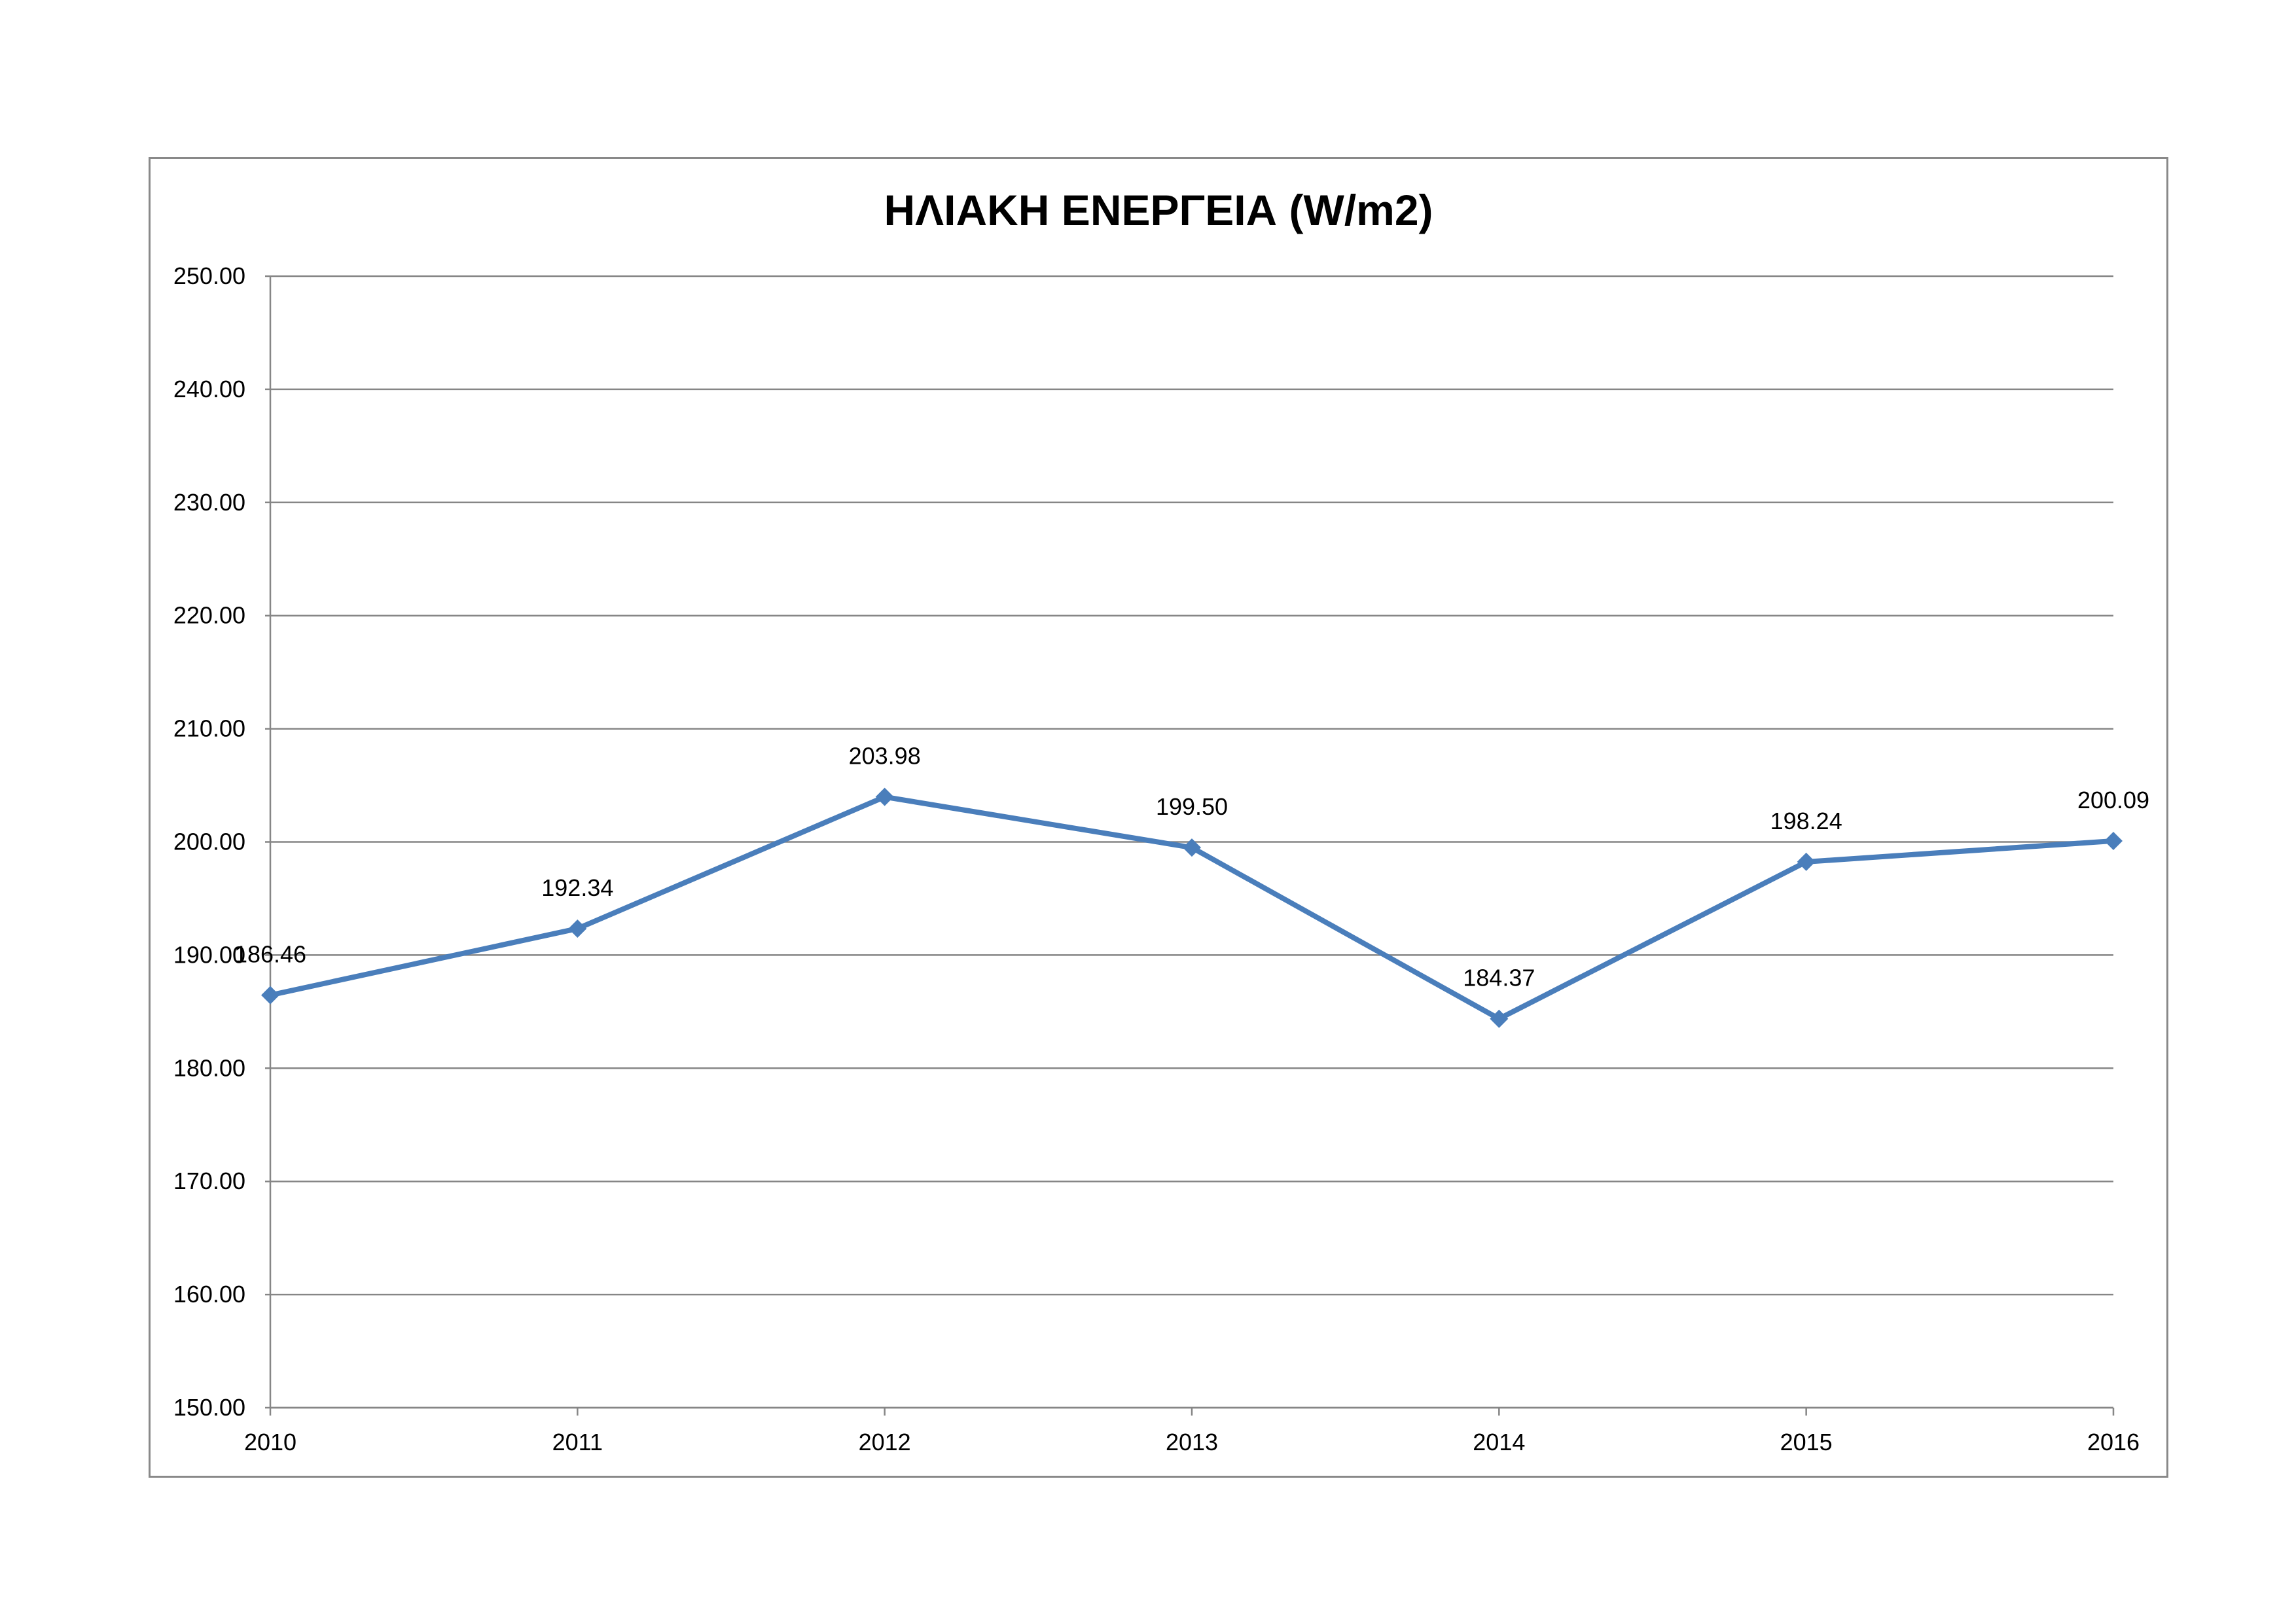 The height and width of the screenshot is (1623, 2296). I want to click on x-axis-tick-labels: 2010 2011 2012 2013 2014 2015 2016, so click(1192, 1442).